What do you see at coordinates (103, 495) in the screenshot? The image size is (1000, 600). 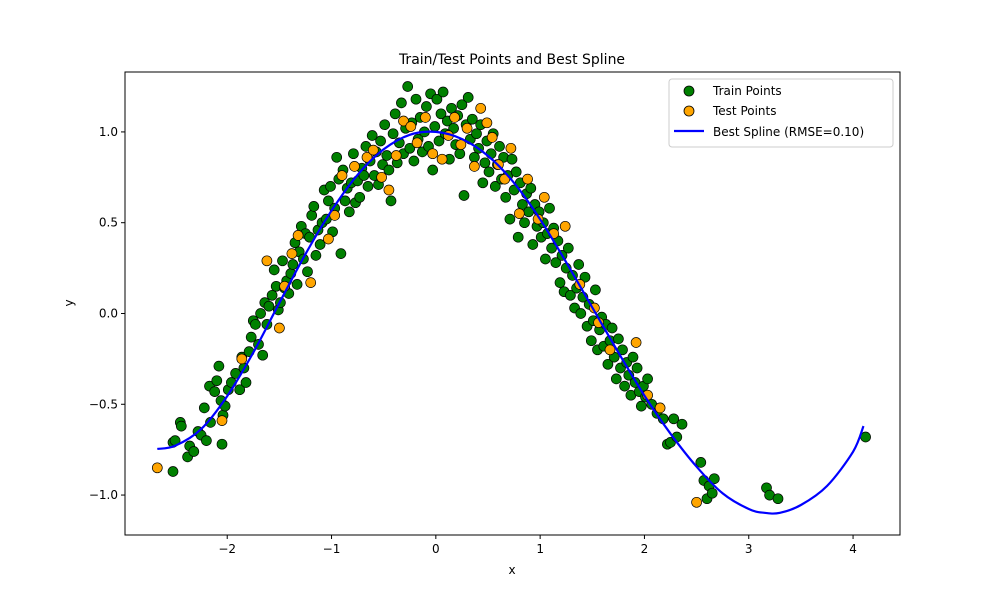 I see `y-tick-label: −1.0` at bounding box center [103, 495].